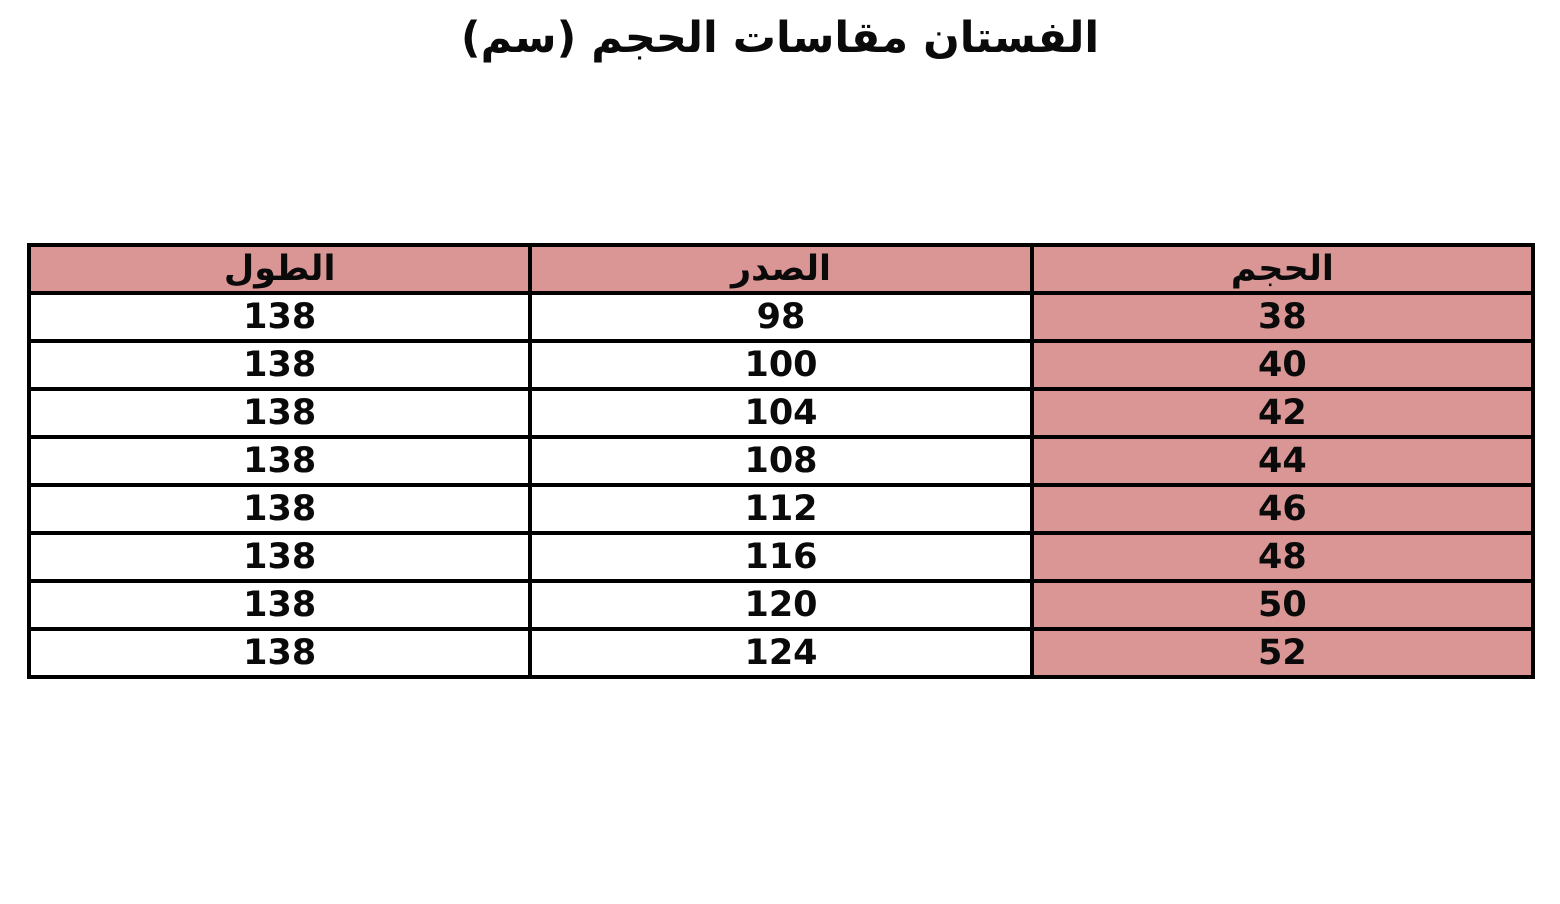 The width and height of the screenshot is (1560, 904). I want to click on size-cell: 50, so click(1282, 605).